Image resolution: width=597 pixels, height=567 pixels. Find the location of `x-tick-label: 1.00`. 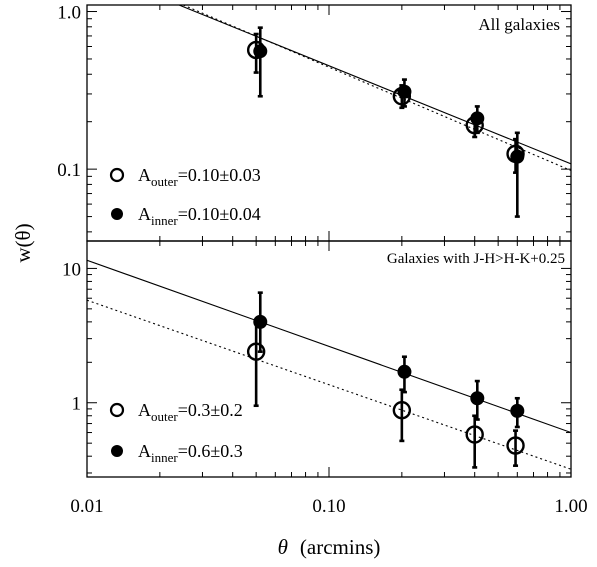

x-tick-label: 1.00 is located at coordinates (570, 506).